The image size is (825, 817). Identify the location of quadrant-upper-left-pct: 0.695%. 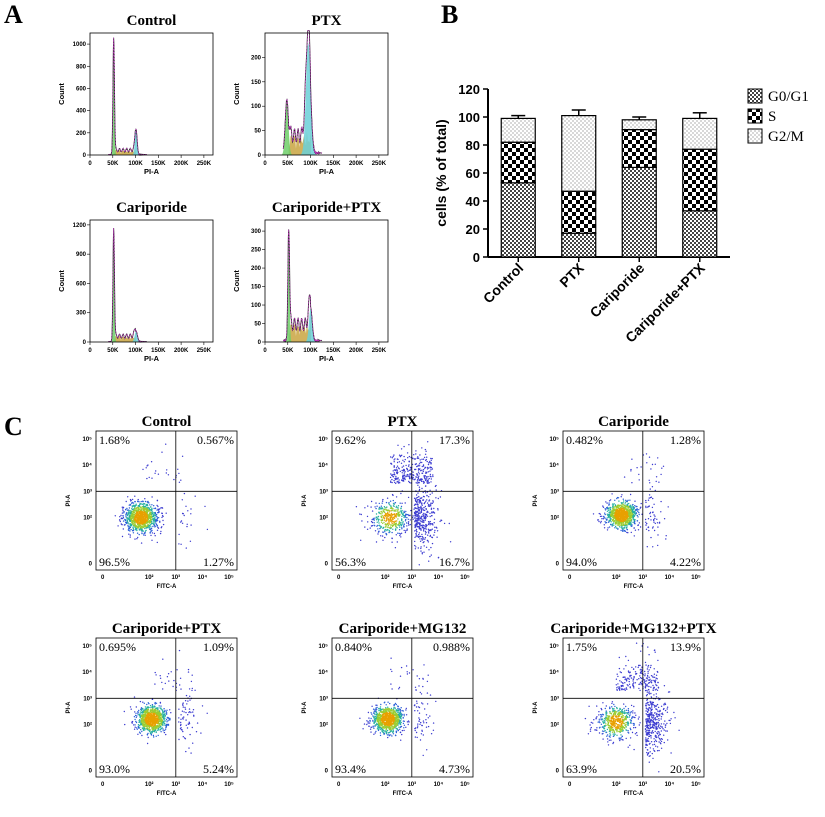
(117, 647).